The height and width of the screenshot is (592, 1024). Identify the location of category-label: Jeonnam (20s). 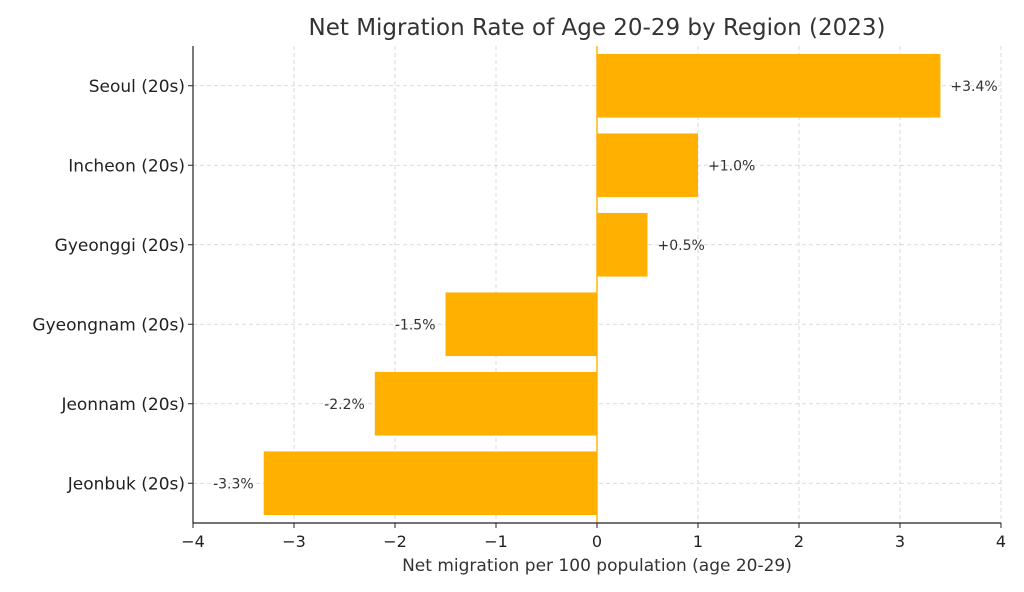
(122, 405).